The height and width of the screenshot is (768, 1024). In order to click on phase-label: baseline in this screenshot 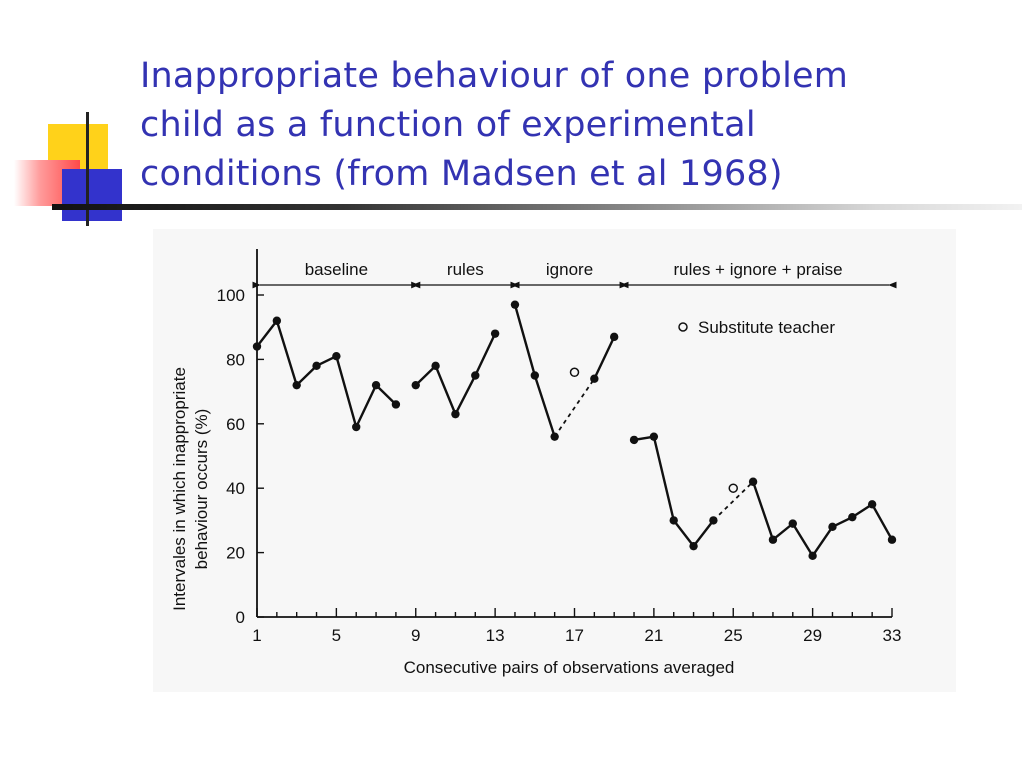, I will do `click(336, 269)`.